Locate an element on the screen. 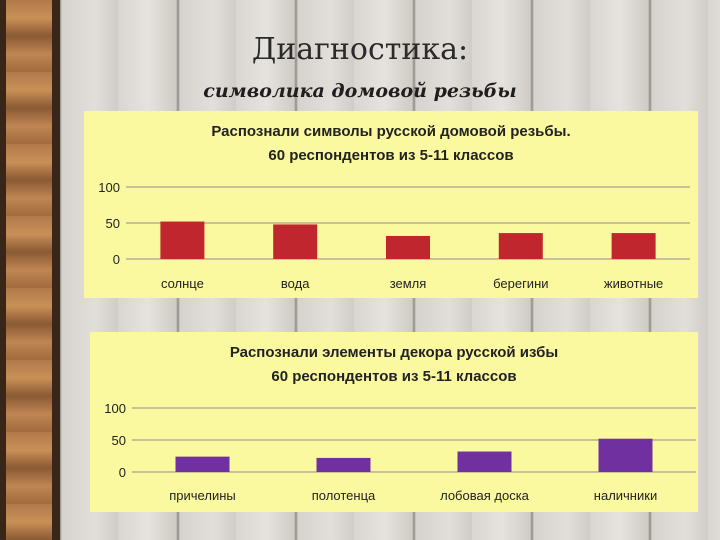  x-category-label: вода is located at coordinates (295, 283).